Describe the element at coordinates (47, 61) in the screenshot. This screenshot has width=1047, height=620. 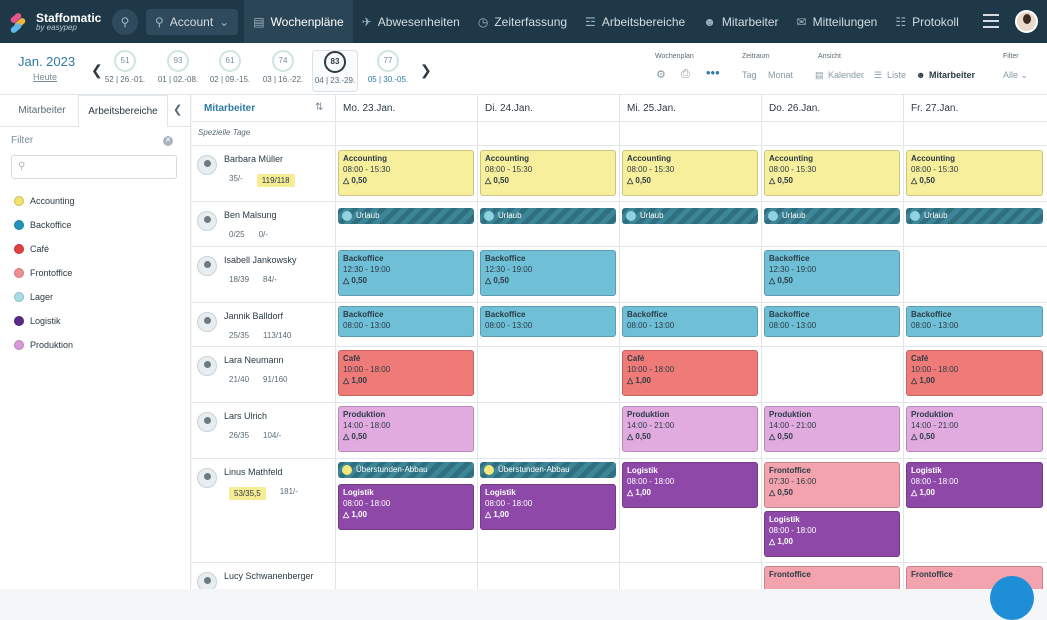
I see `current-month: Jan. 2023` at that location.